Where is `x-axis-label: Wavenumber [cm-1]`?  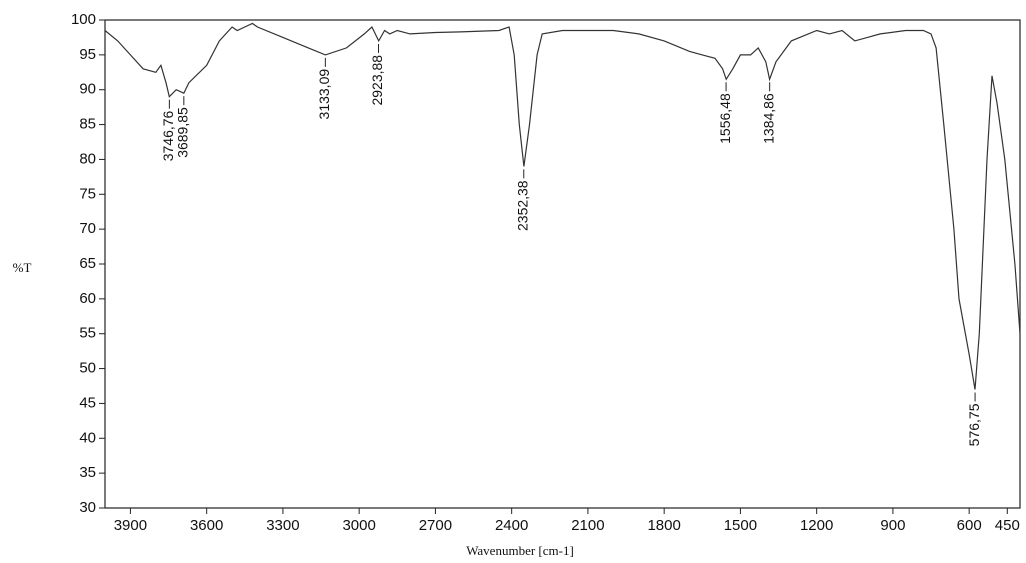 x-axis-label: Wavenumber [cm-1] is located at coordinates (520, 550).